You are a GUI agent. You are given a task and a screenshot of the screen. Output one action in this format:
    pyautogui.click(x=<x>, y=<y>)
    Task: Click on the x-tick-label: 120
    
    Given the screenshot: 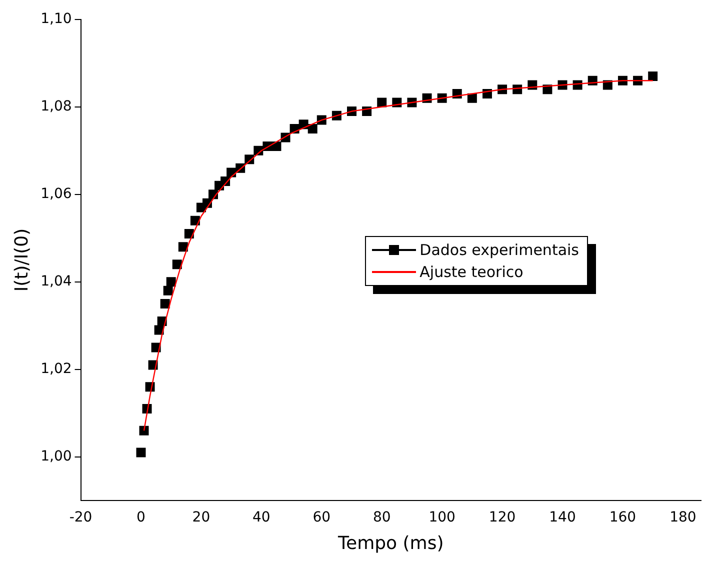 What is the action you would take?
    pyautogui.click(x=502, y=518)
    